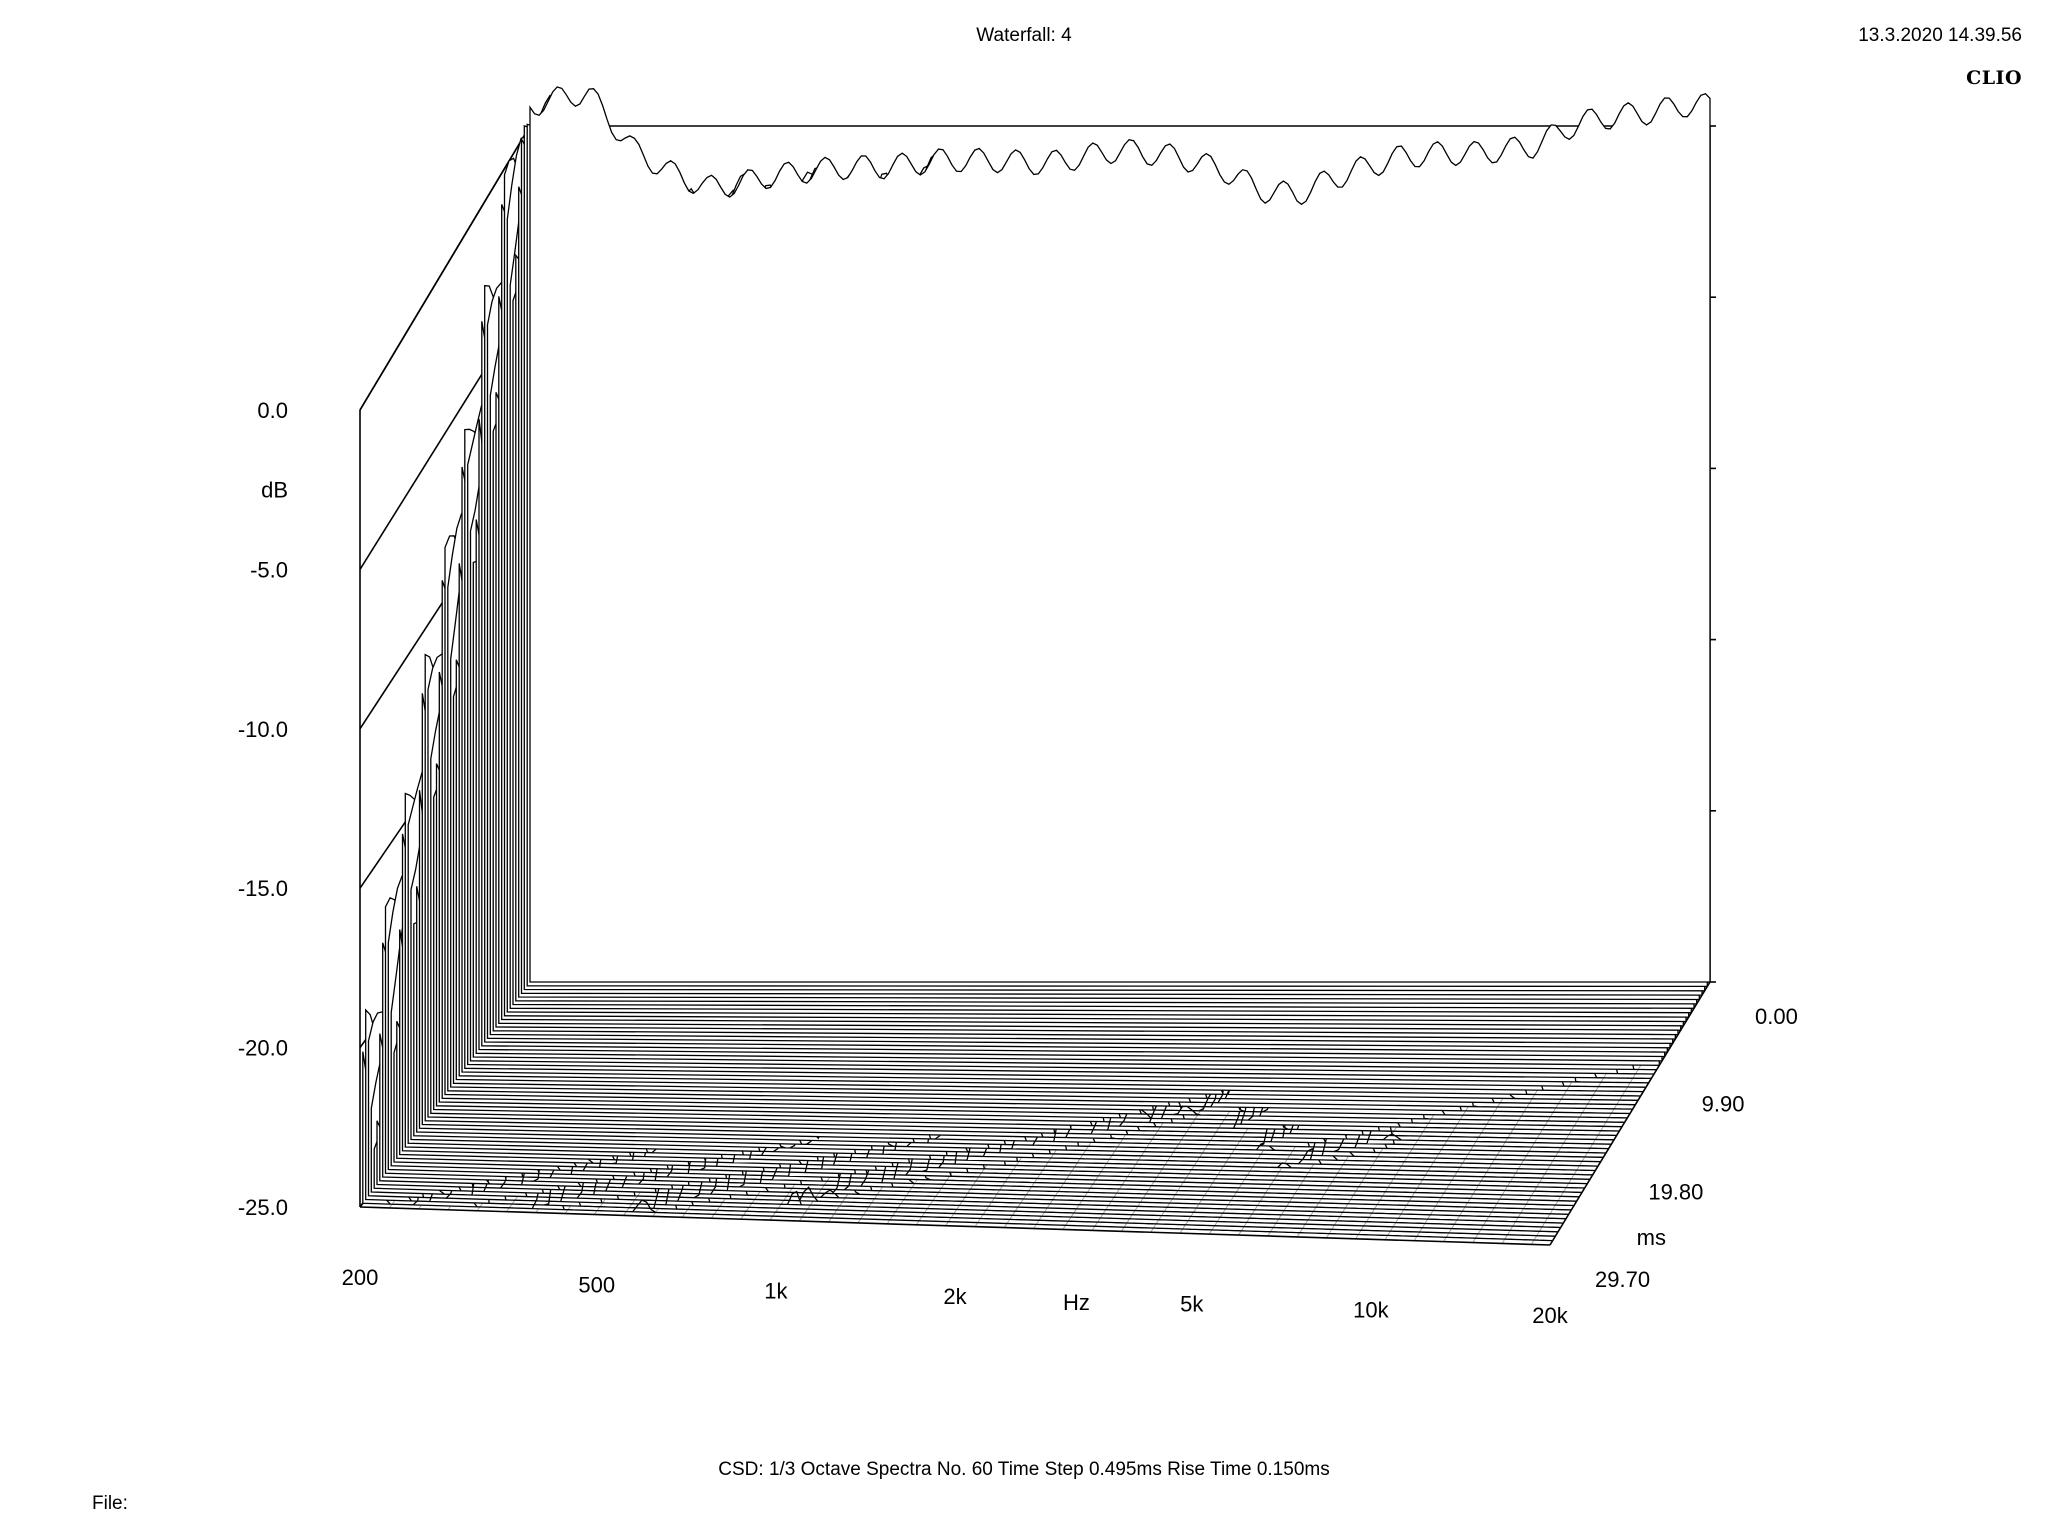 Image resolution: width=2048 pixels, height=1536 pixels. I want to click on db-tick-label: -25.0, so click(263, 1207).